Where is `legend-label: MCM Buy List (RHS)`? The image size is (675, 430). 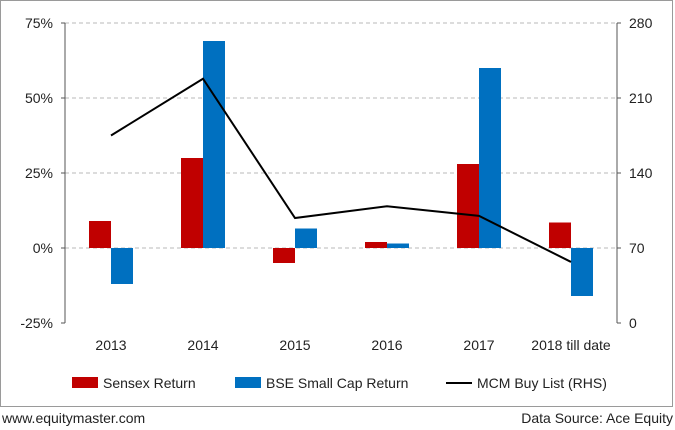 legend-label: MCM Buy List (RHS) is located at coordinates (542, 383).